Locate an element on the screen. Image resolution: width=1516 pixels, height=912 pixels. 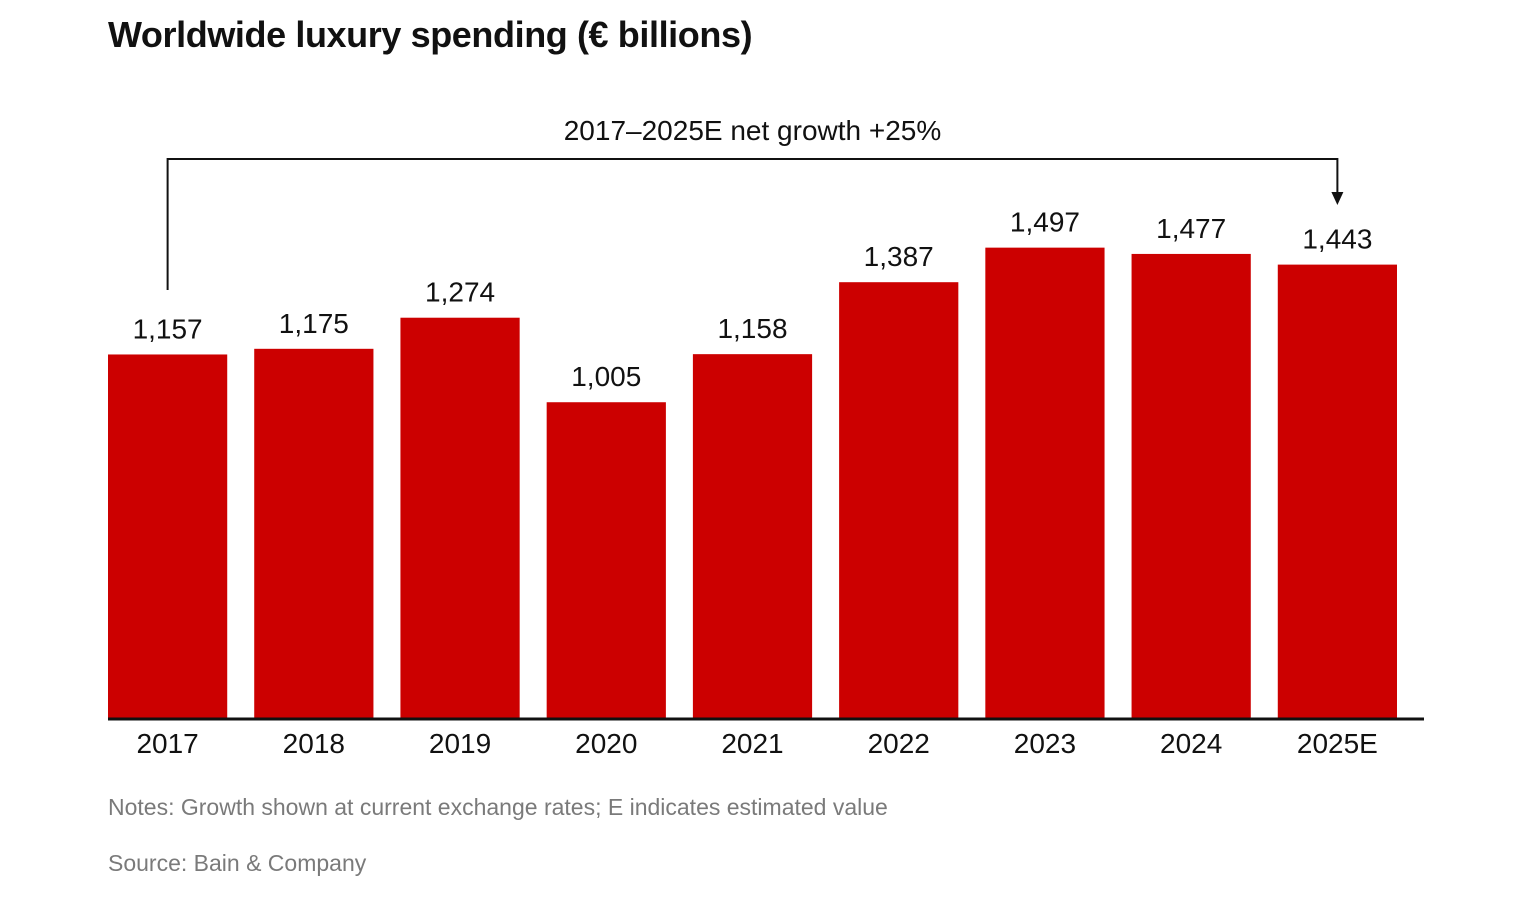
value-label-2018: 1,175 is located at coordinates (314, 323).